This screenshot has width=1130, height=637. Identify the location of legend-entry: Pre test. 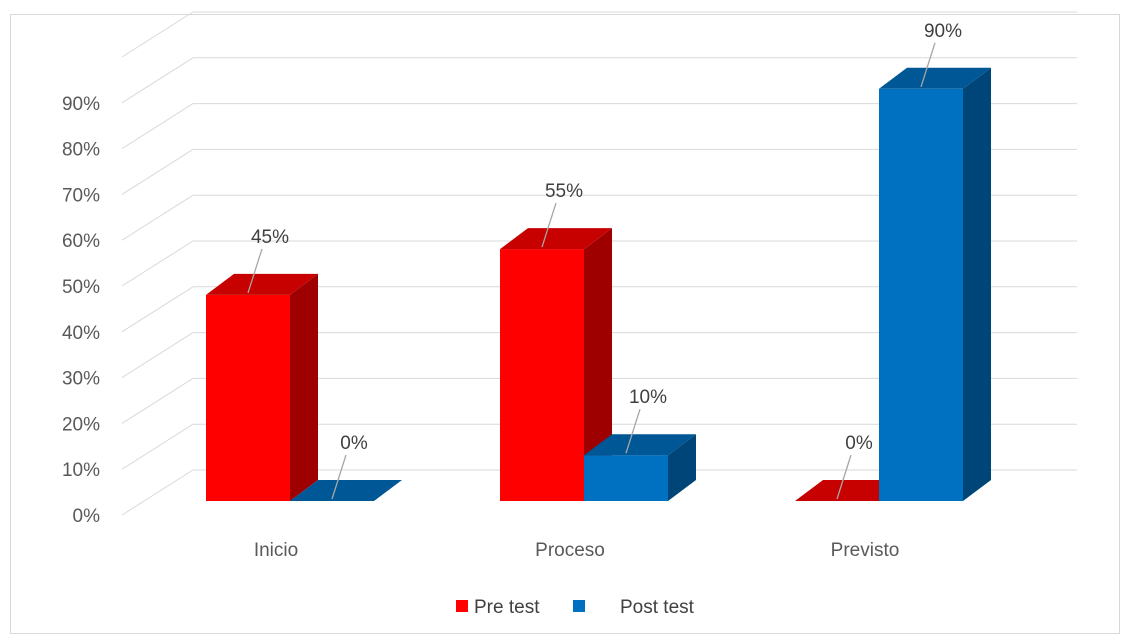
(507, 607).